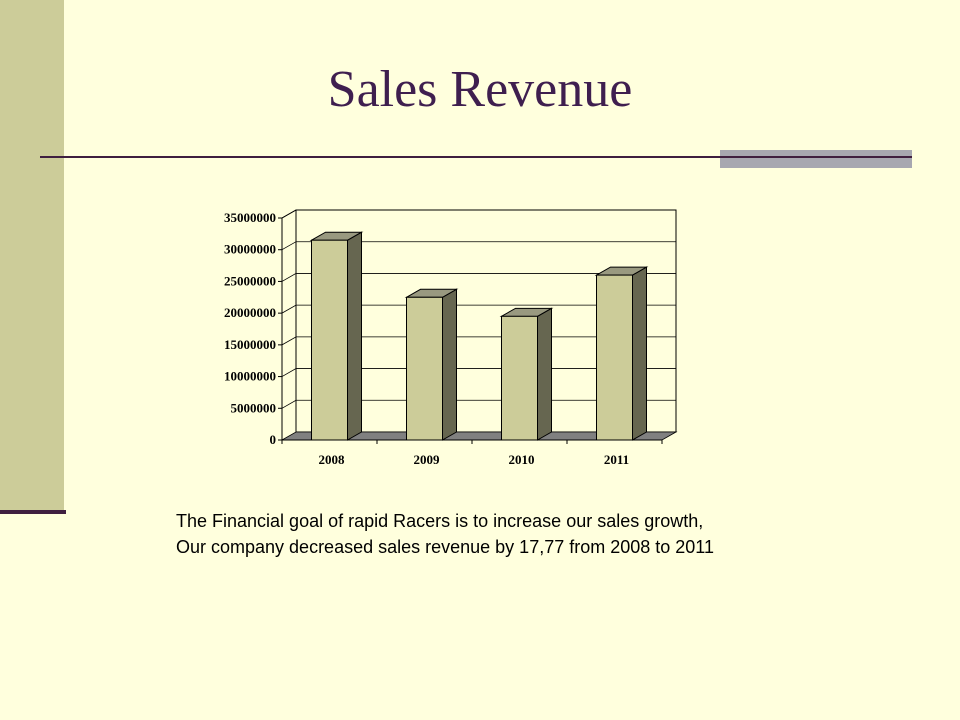 This screenshot has width=960, height=720. Describe the element at coordinates (250, 376) in the screenshot. I see `y-tick-label: 10000000` at that location.